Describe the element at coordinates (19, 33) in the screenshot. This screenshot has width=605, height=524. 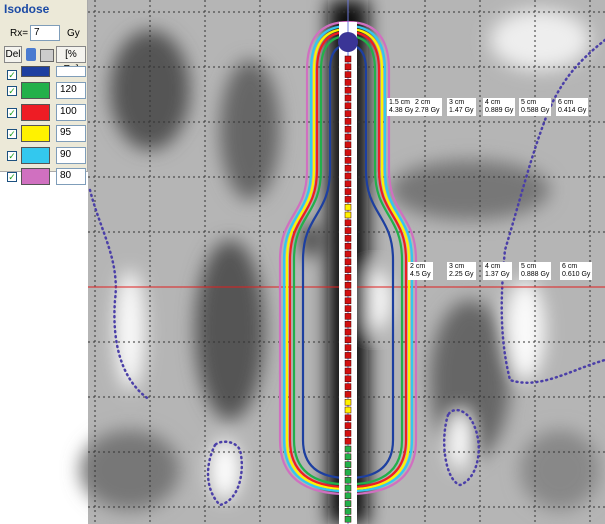
I see `rx-label: Rx=` at that location.